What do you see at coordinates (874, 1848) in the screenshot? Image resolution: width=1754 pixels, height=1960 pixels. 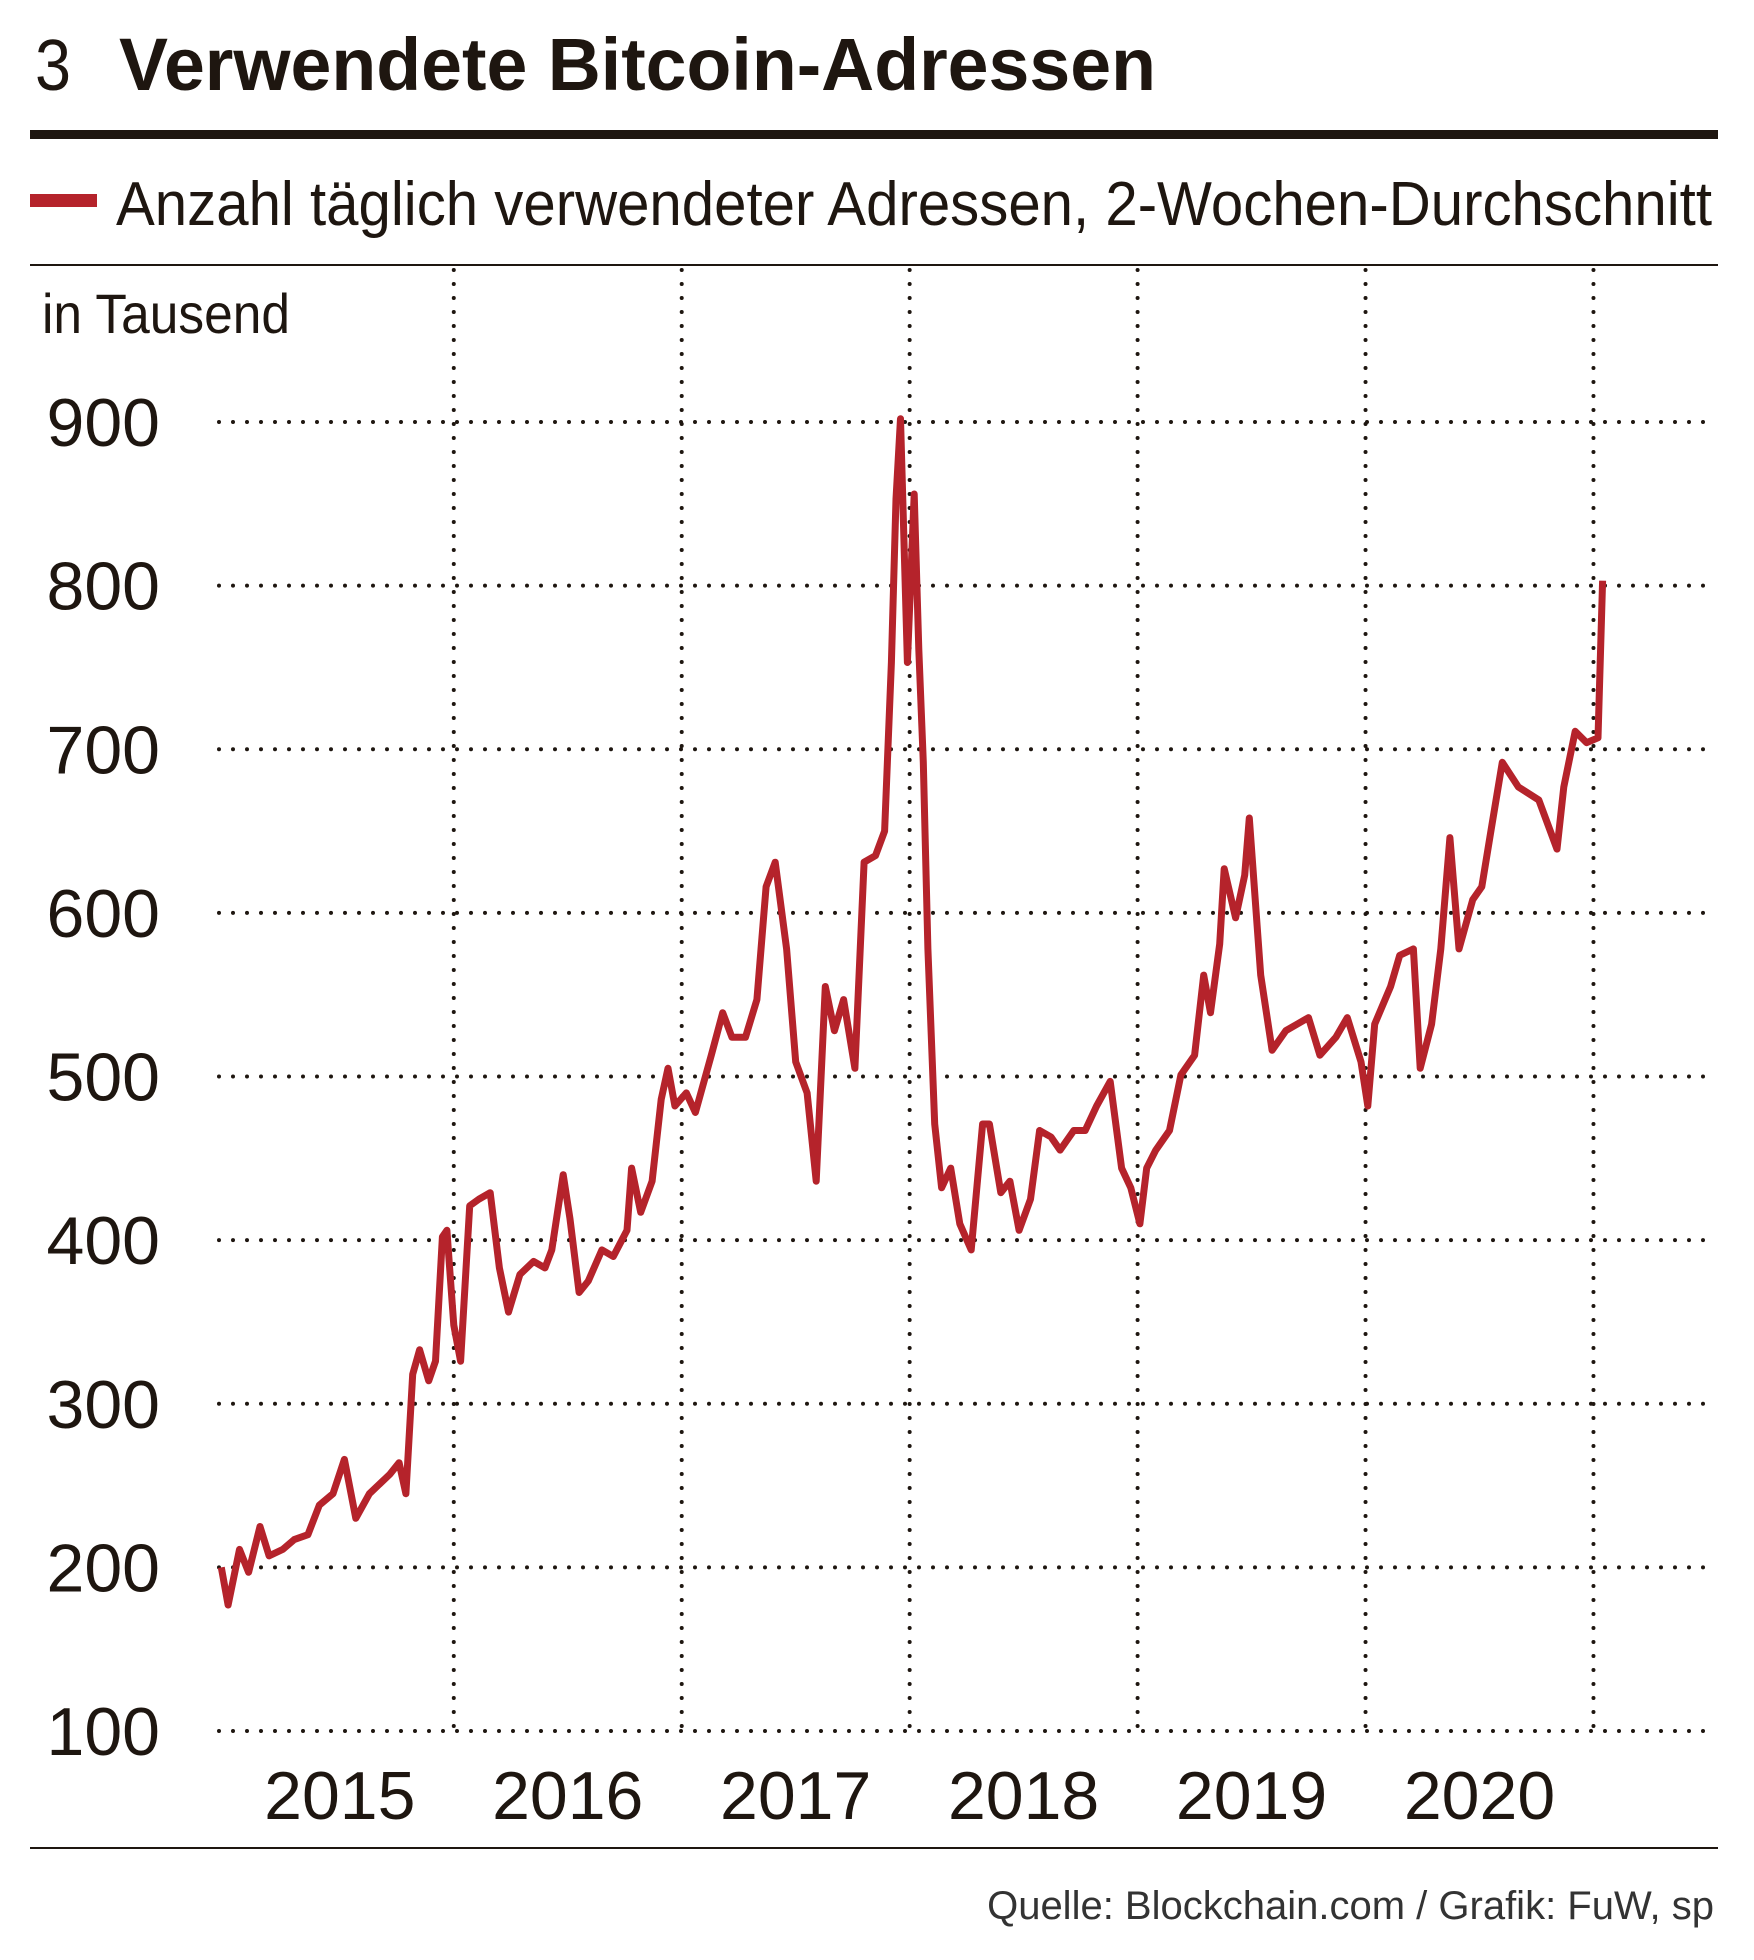 I see `bottom-rule` at bounding box center [874, 1848].